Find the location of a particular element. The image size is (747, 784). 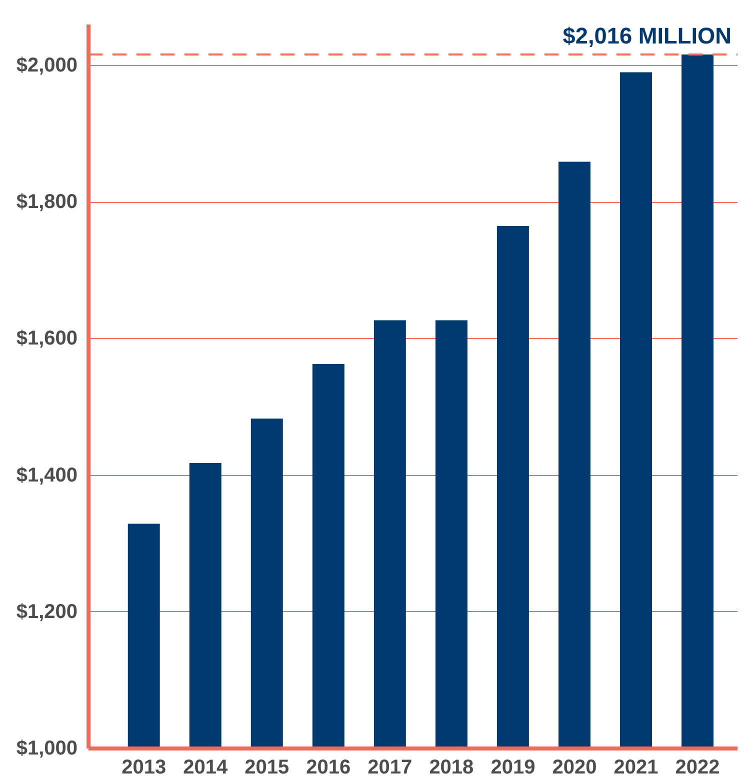

x-tick-label: 2015 is located at coordinates (267, 767).